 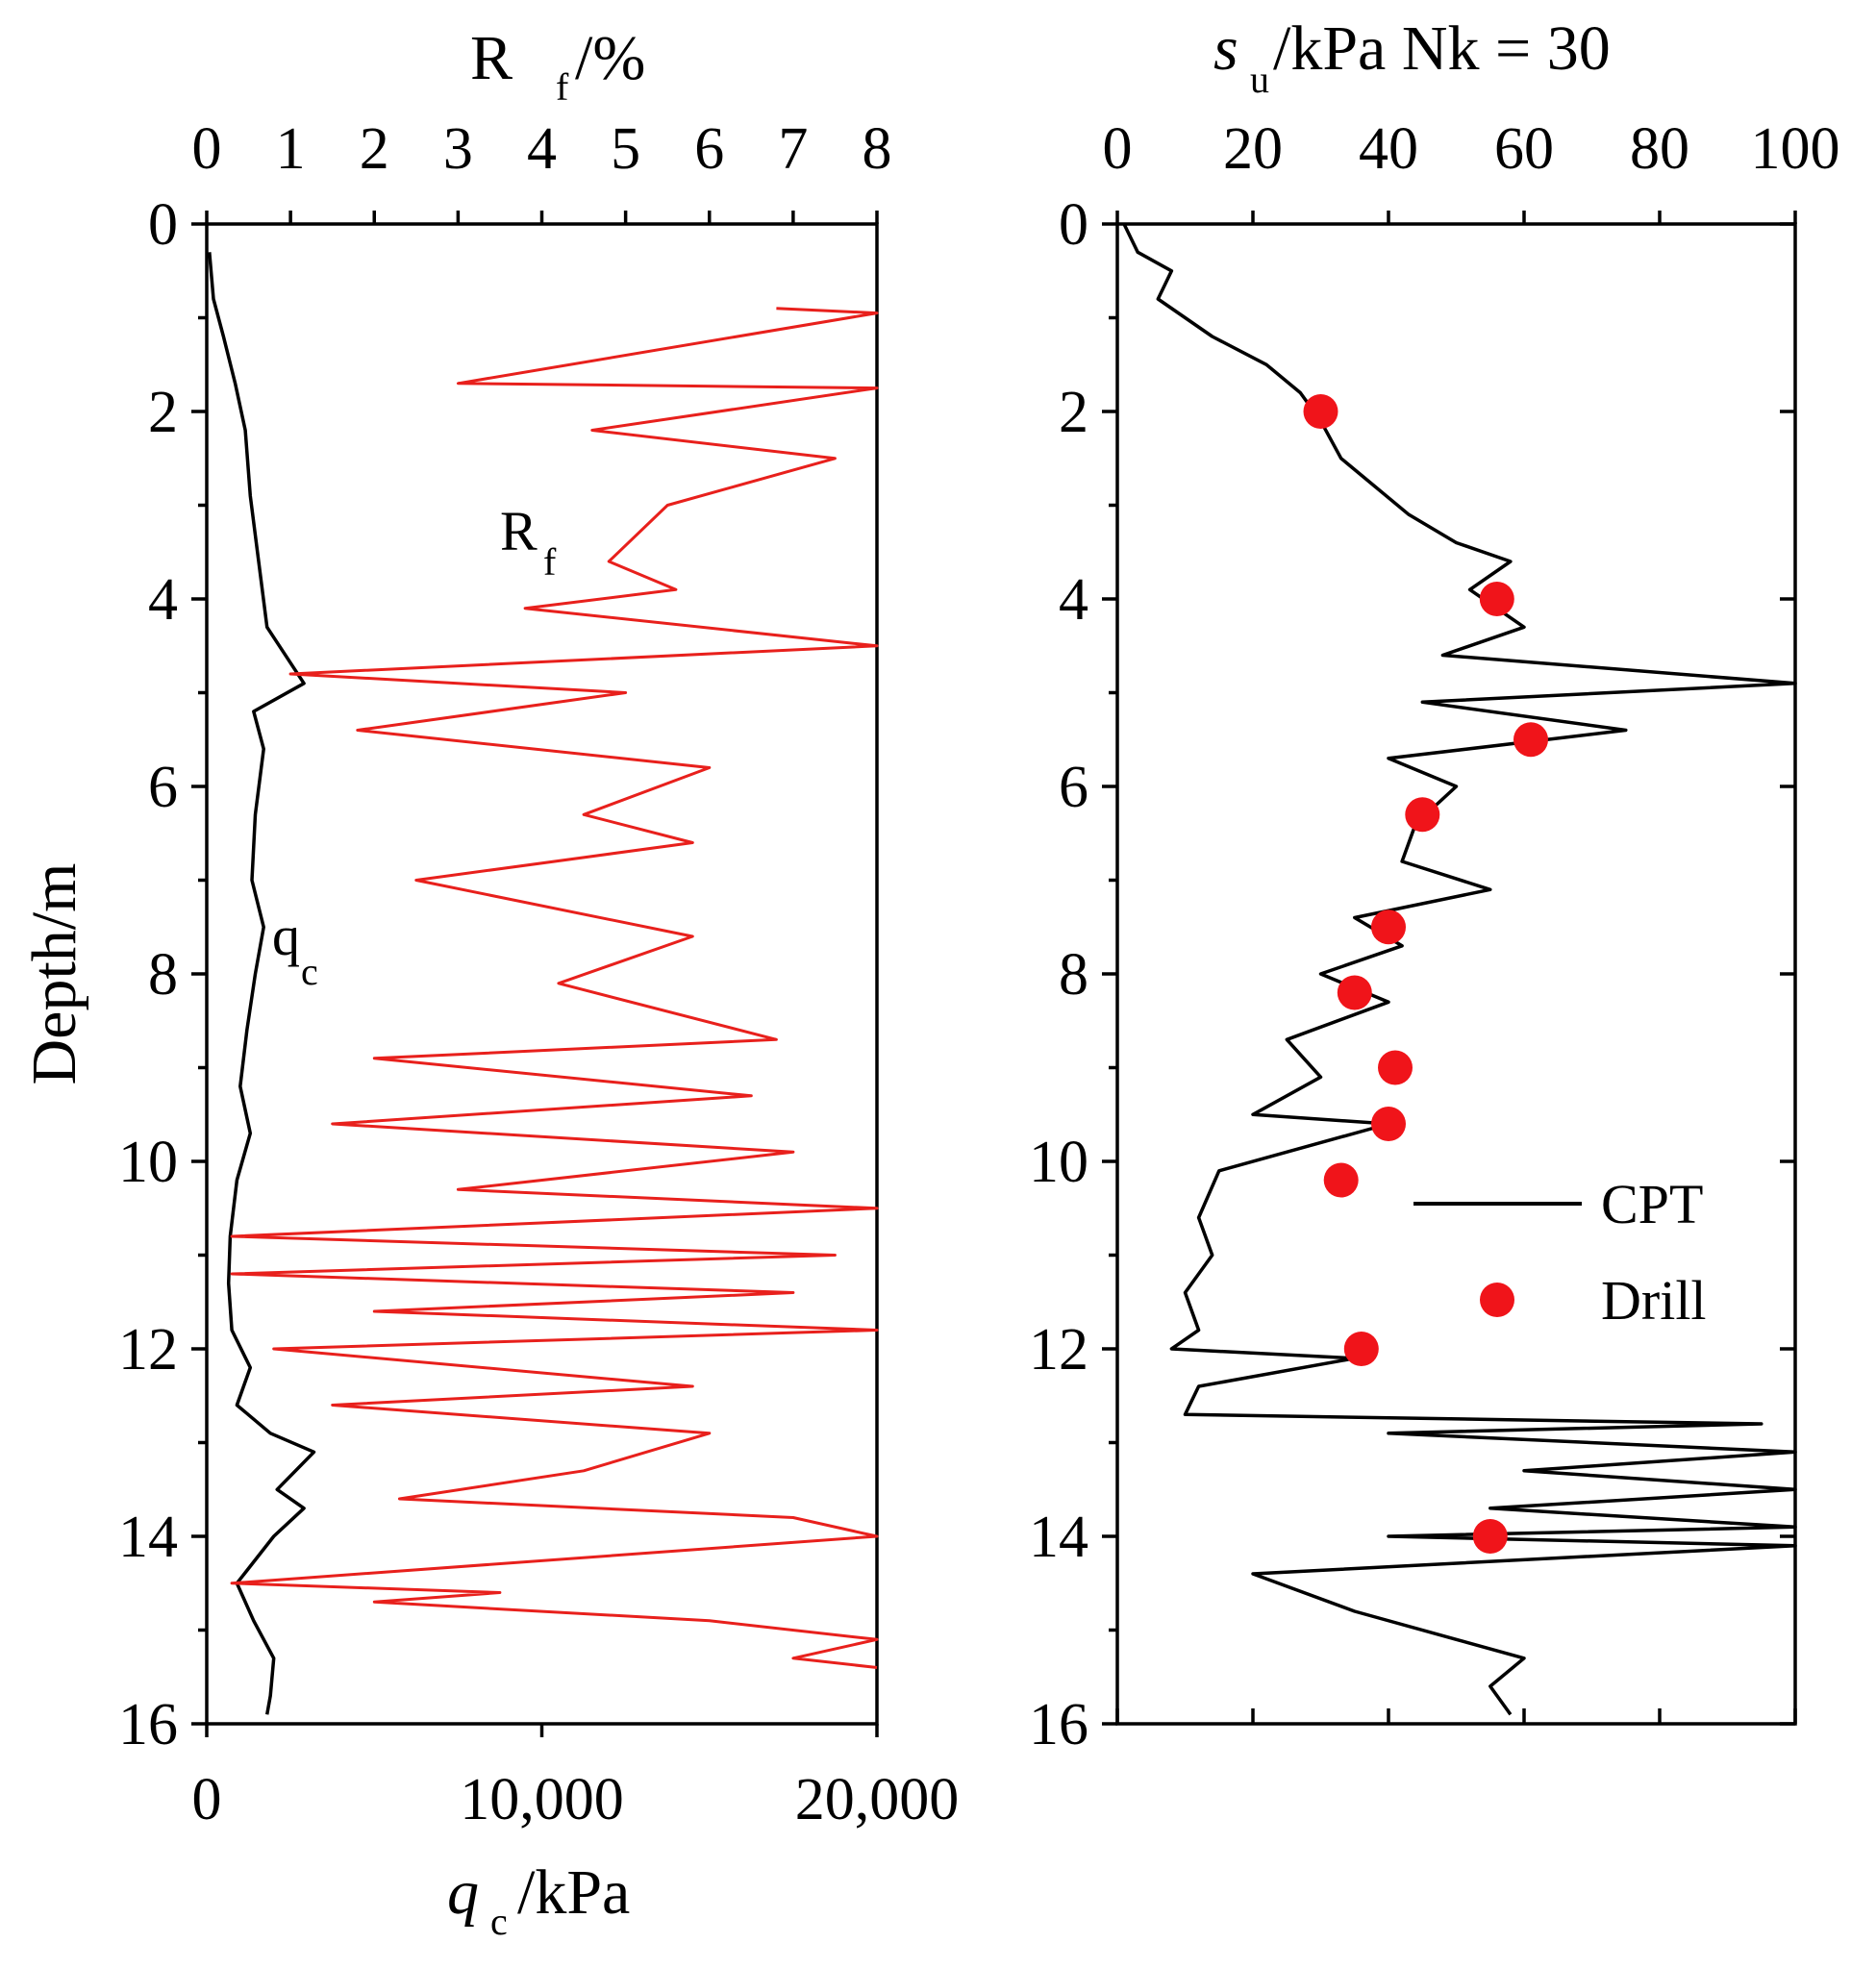 I want to click on su-tick-label: 0, so click(x=1118, y=149).